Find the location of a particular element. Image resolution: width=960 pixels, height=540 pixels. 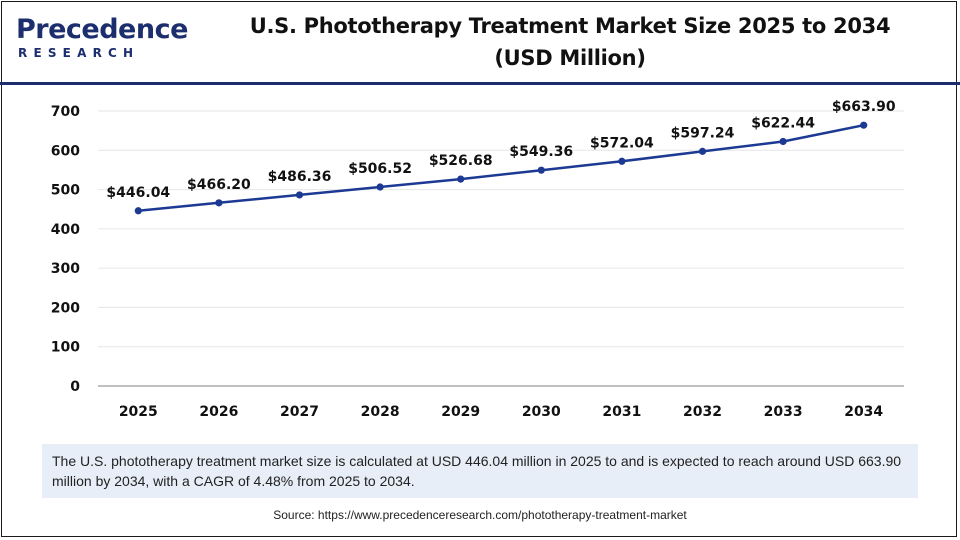

x-tick-label: 2026 is located at coordinates (218, 412).